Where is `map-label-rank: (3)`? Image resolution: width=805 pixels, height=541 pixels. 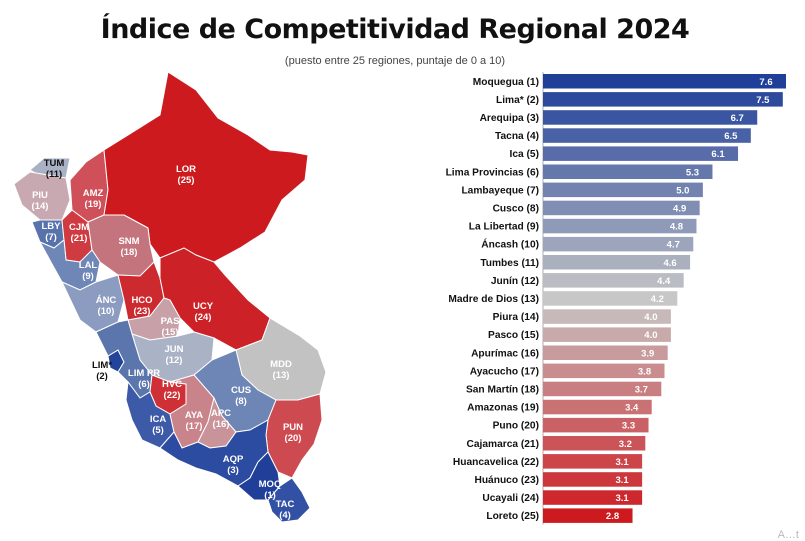
map-label-rank: (3) is located at coordinates (233, 470).